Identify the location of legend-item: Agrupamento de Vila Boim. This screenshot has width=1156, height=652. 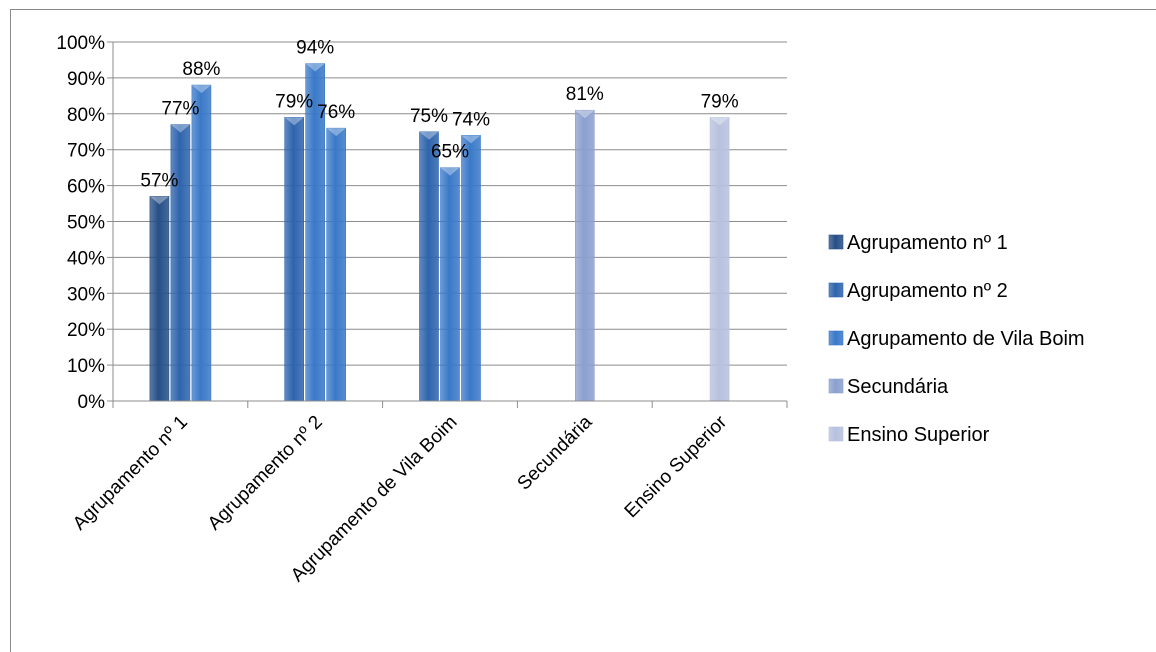
(956, 339).